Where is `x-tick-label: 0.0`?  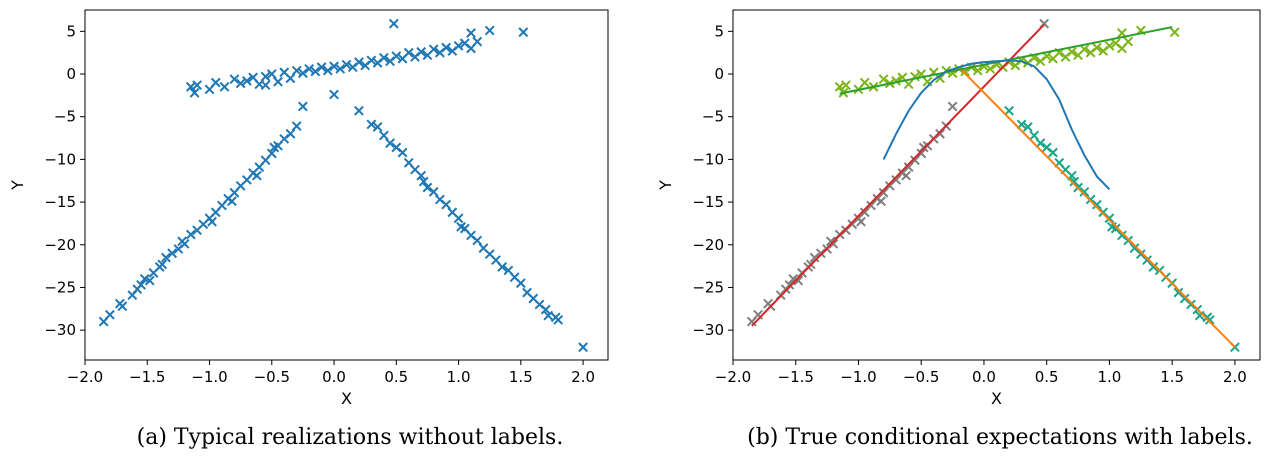 x-tick-label: 0.0 is located at coordinates (334, 377).